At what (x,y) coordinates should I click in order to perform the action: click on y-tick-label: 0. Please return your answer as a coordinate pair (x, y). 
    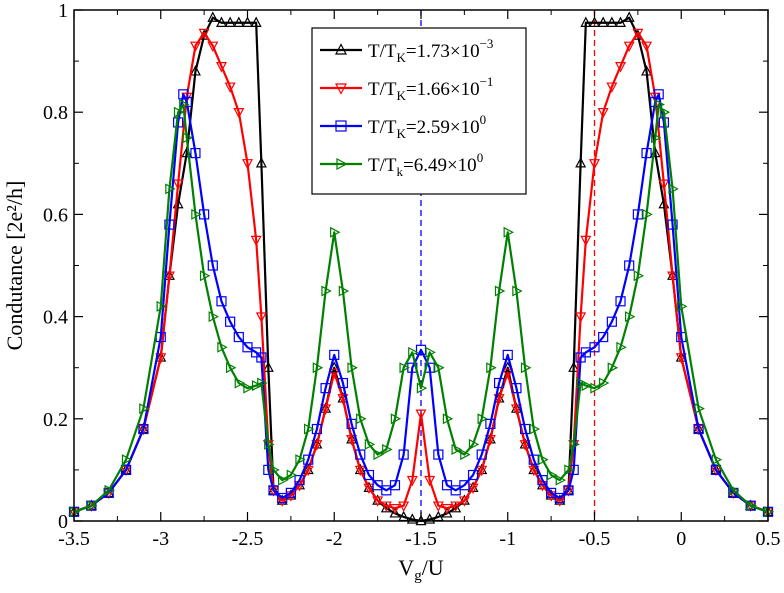
    Looking at the image, I should click on (63, 522).